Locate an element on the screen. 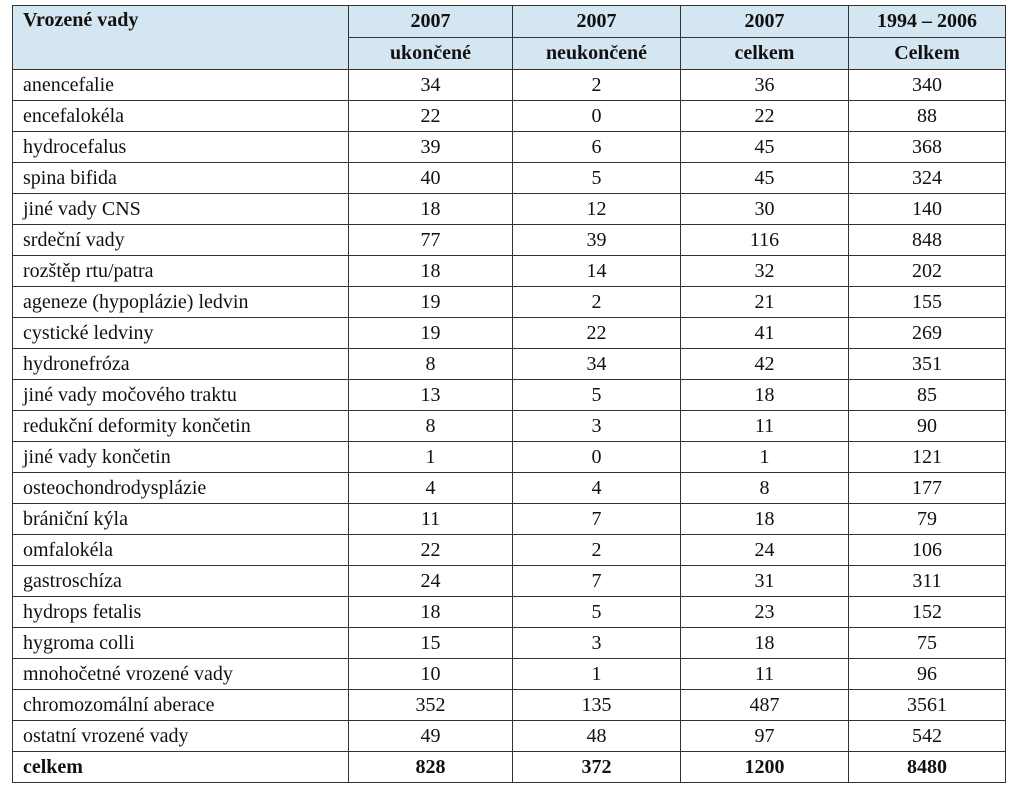 The height and width of the screenshot is (800, 1017). value-cell: 2 is located at coordinates (596, 550).